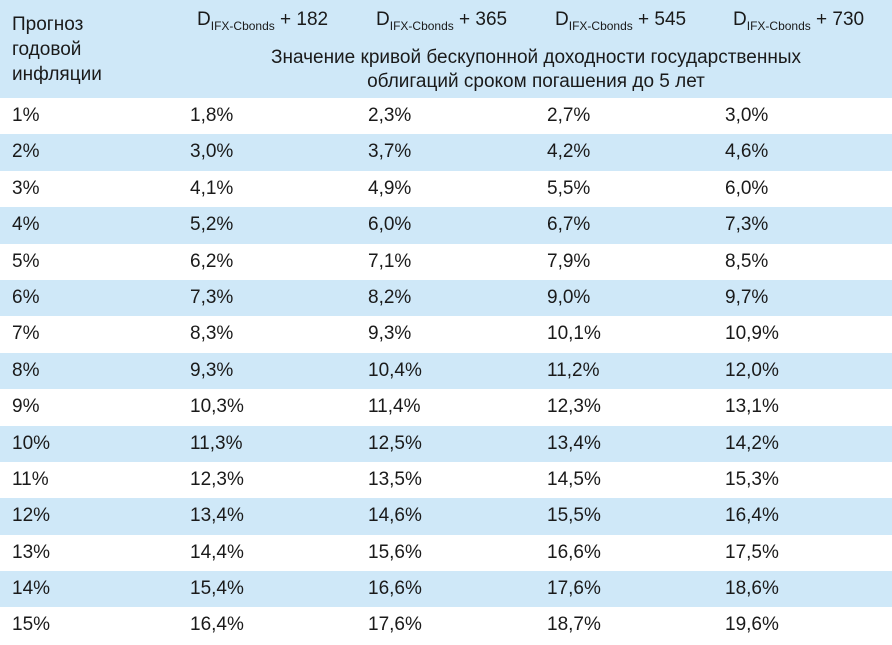 The width and height of the screenshot is (892, 645). What do you see at coordinates (441, 23) in the screenshot?
I see `column-header-365: DIFX-Cbonds + 365` at bounding box center [441, 23].